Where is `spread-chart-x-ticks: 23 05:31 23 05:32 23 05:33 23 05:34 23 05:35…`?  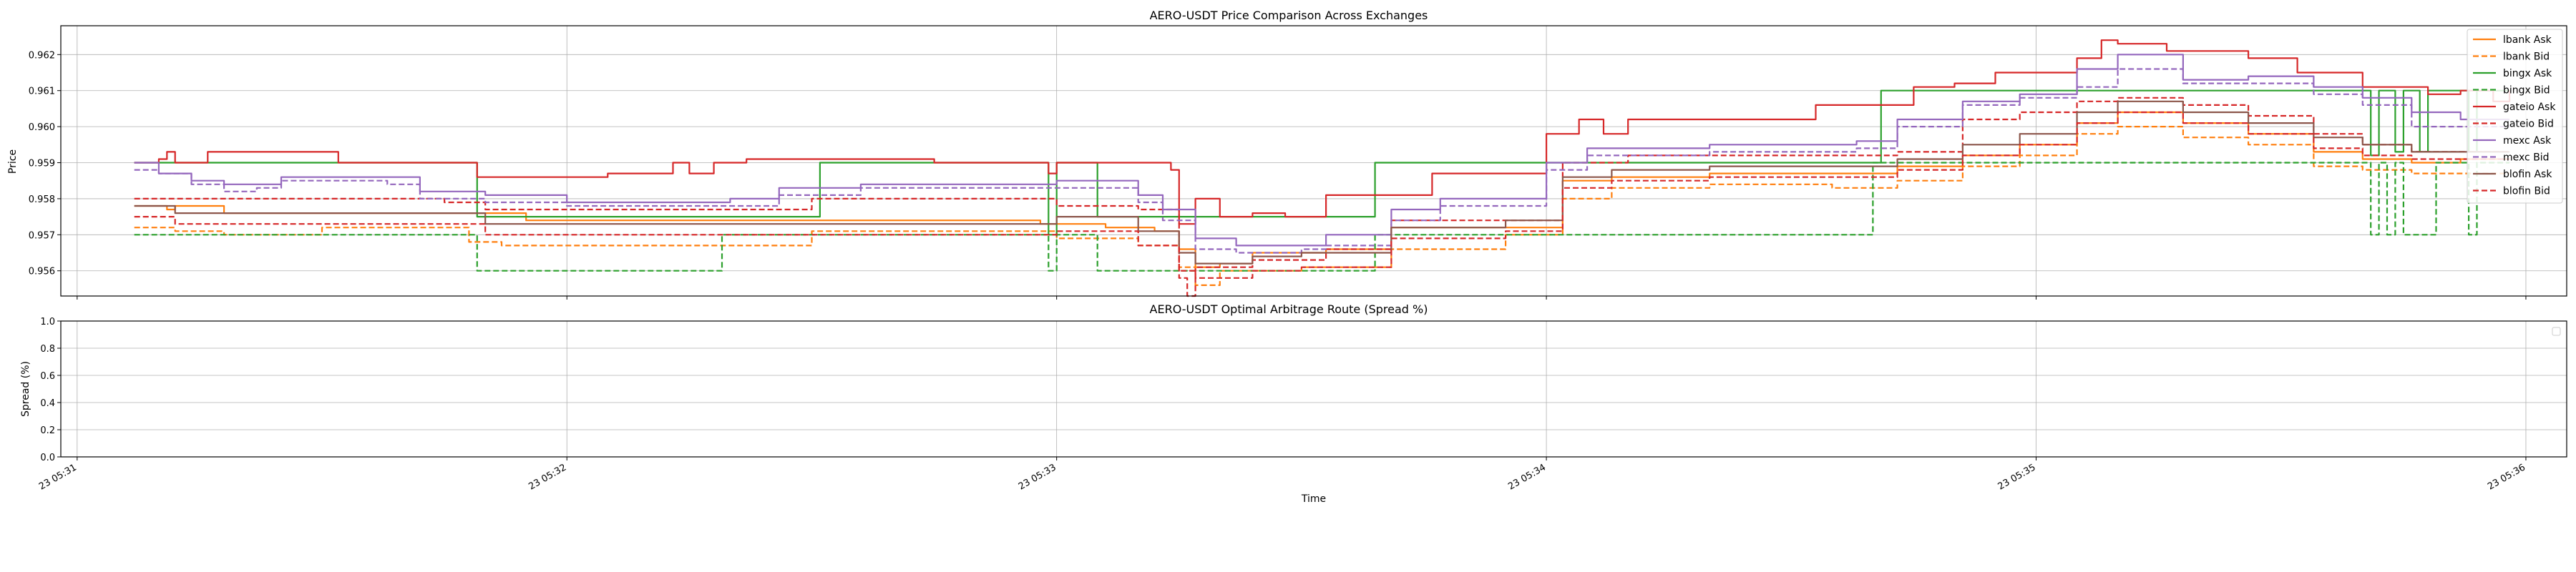
spread-chart-x-ticks: 23 05:31 23 05:32 23 05:33 23 05:34 23 05:35… is located at coordinates (1282, 475).